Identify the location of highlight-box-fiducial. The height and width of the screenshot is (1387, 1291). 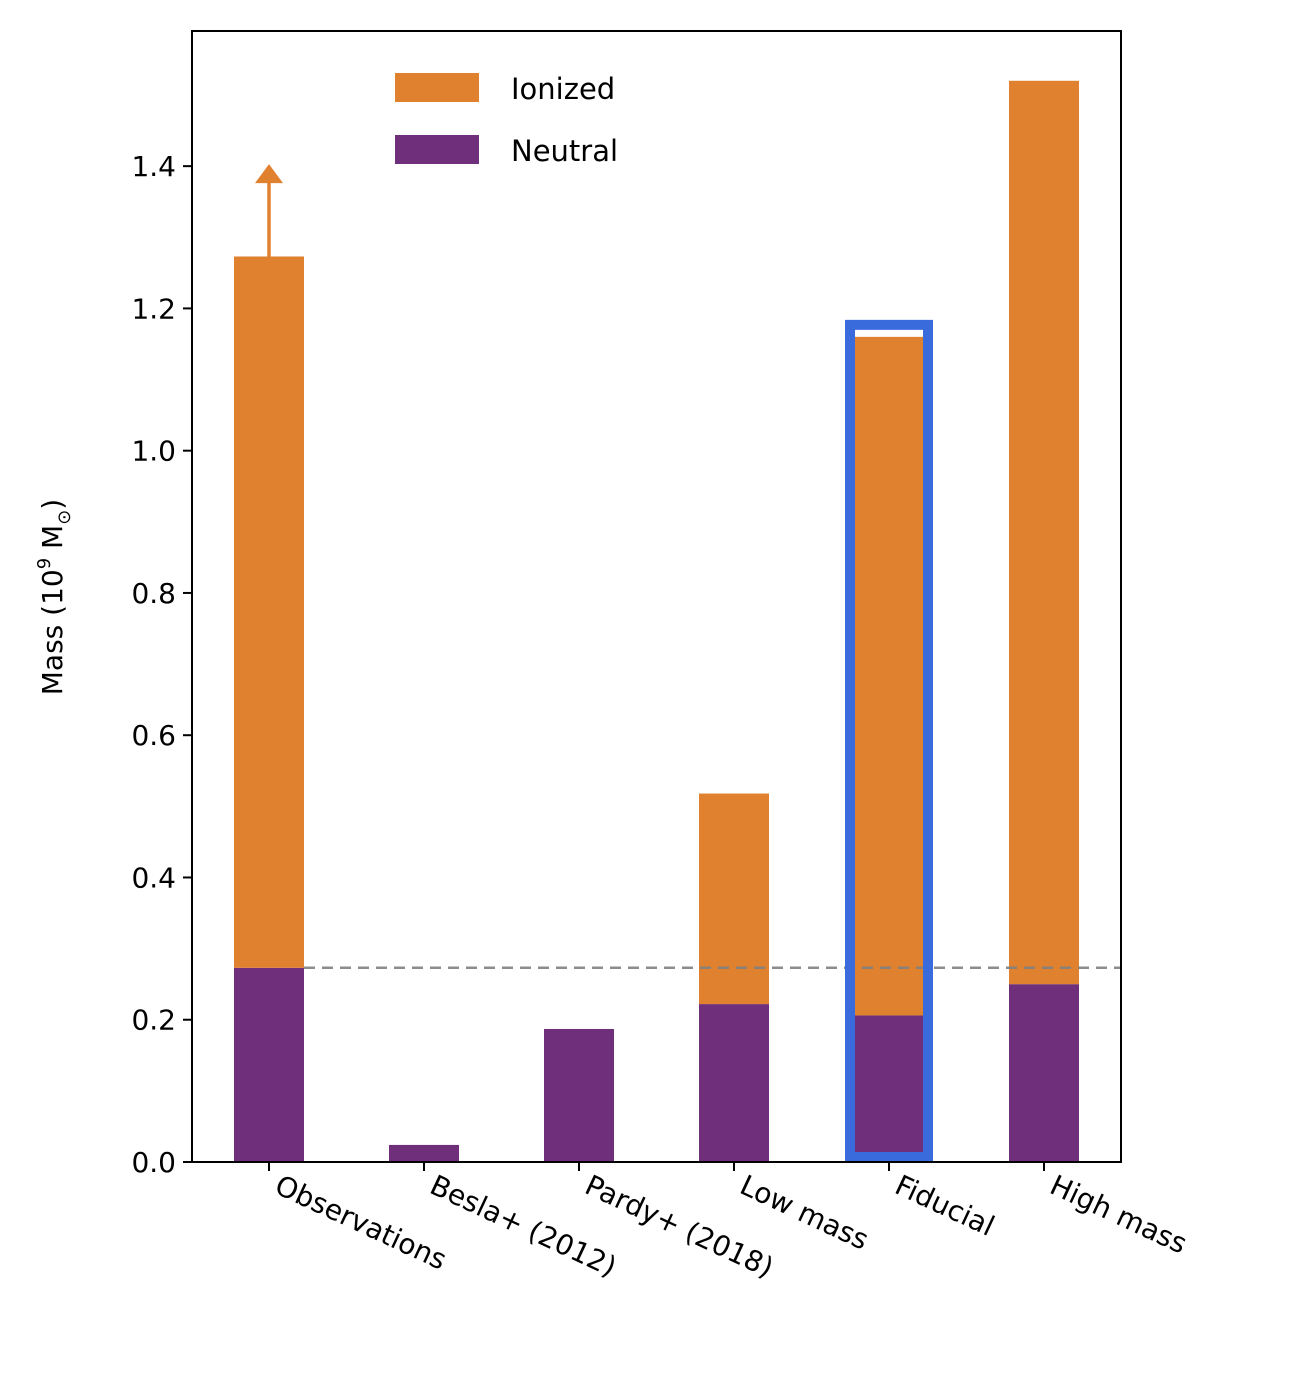
(889, 740).